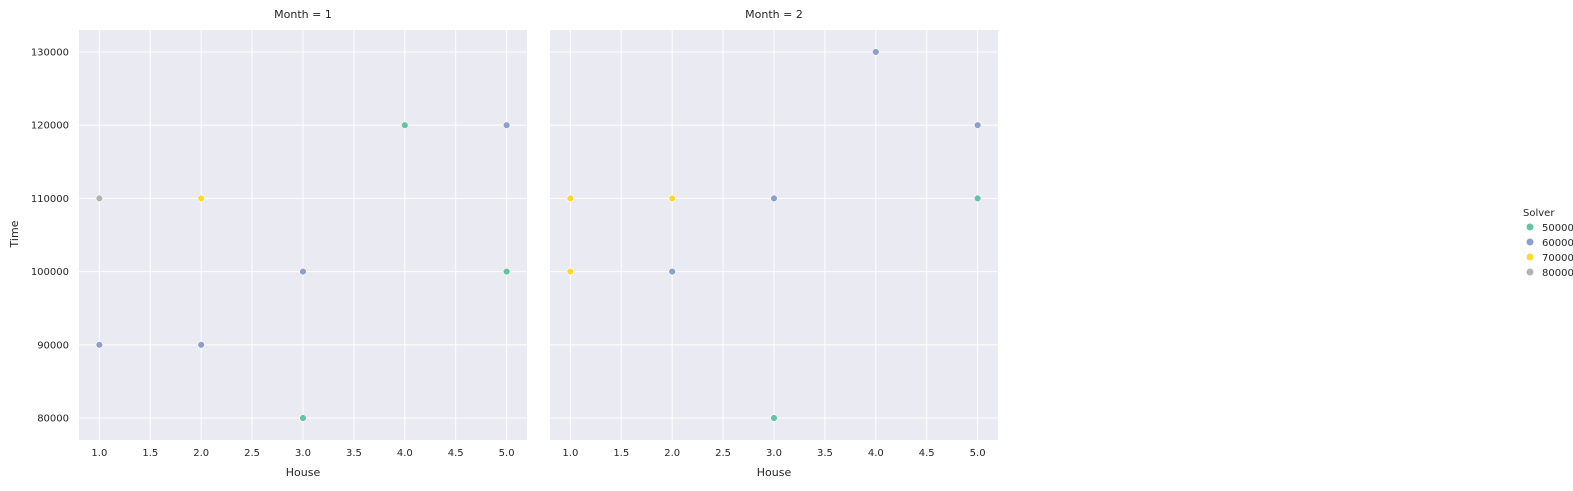  What do you see at coordinates (53, 345) in the screenshot?
I see `y-tick-label: 90000` at bounding box center [53, 345].